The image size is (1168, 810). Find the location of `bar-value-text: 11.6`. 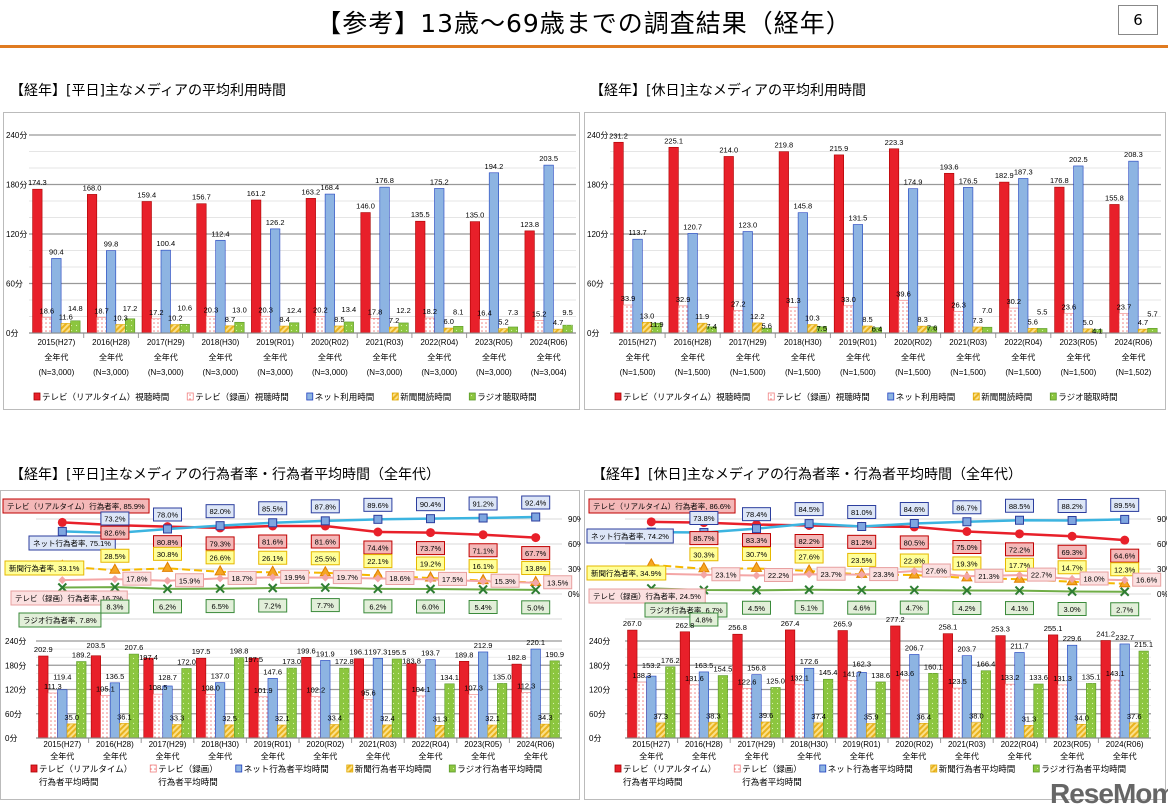

bar-value-text: 11.6 is located at coordinates (66, 316).